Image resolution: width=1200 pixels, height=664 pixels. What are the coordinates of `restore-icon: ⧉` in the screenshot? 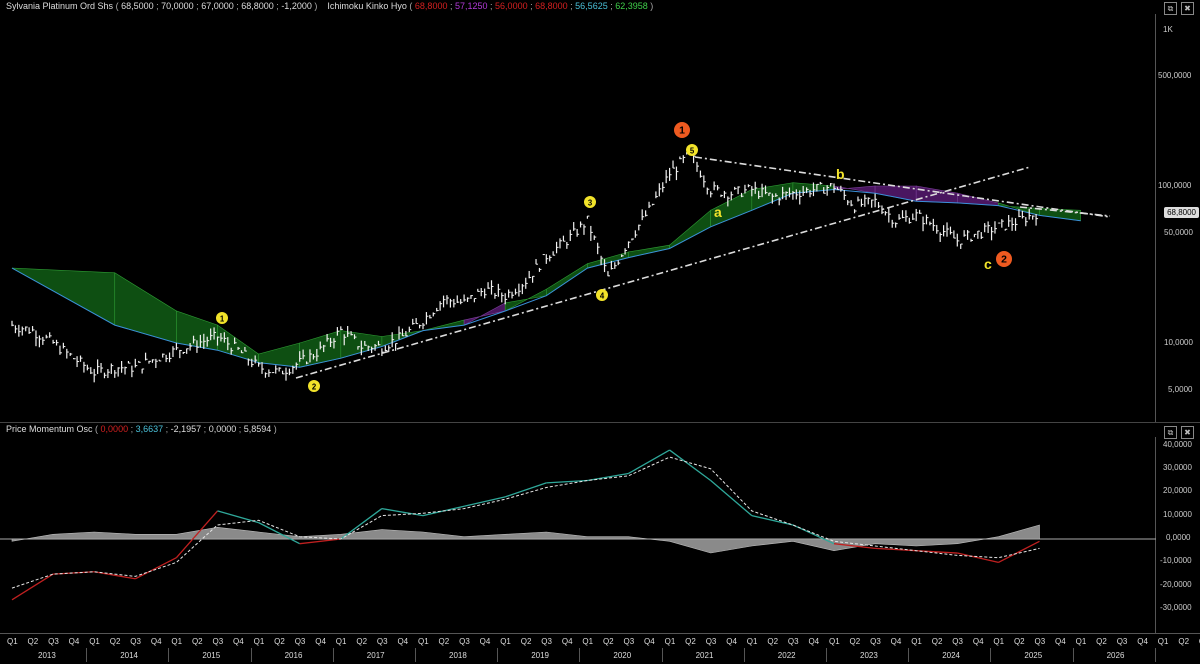 It's located at (1170, 8).